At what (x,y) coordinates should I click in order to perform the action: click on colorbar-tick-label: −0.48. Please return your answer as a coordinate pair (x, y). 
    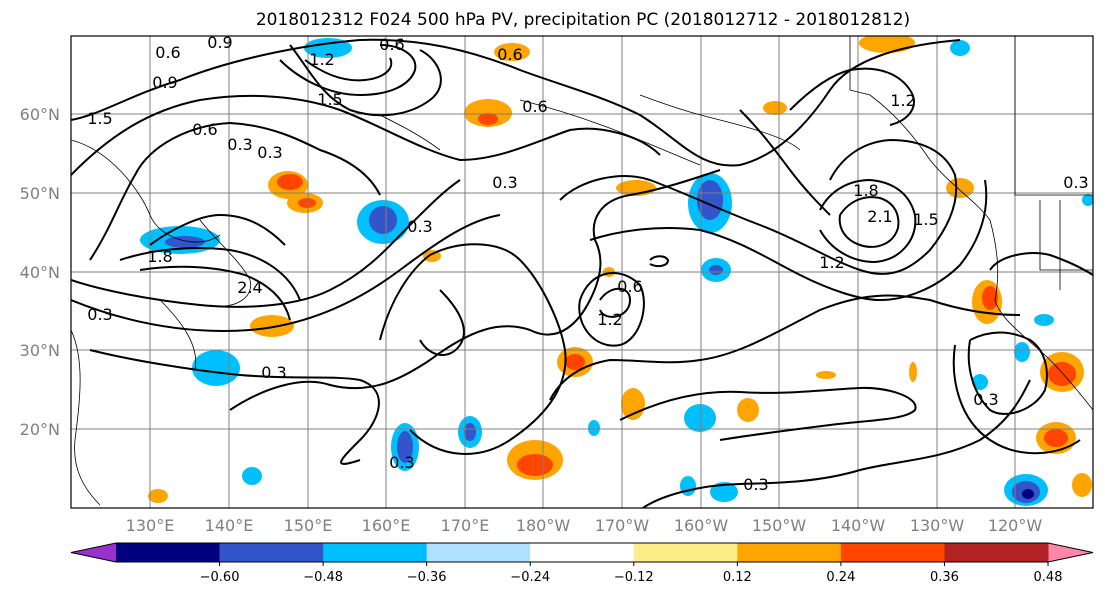
    Looking at the image, I should click on (323, 577).